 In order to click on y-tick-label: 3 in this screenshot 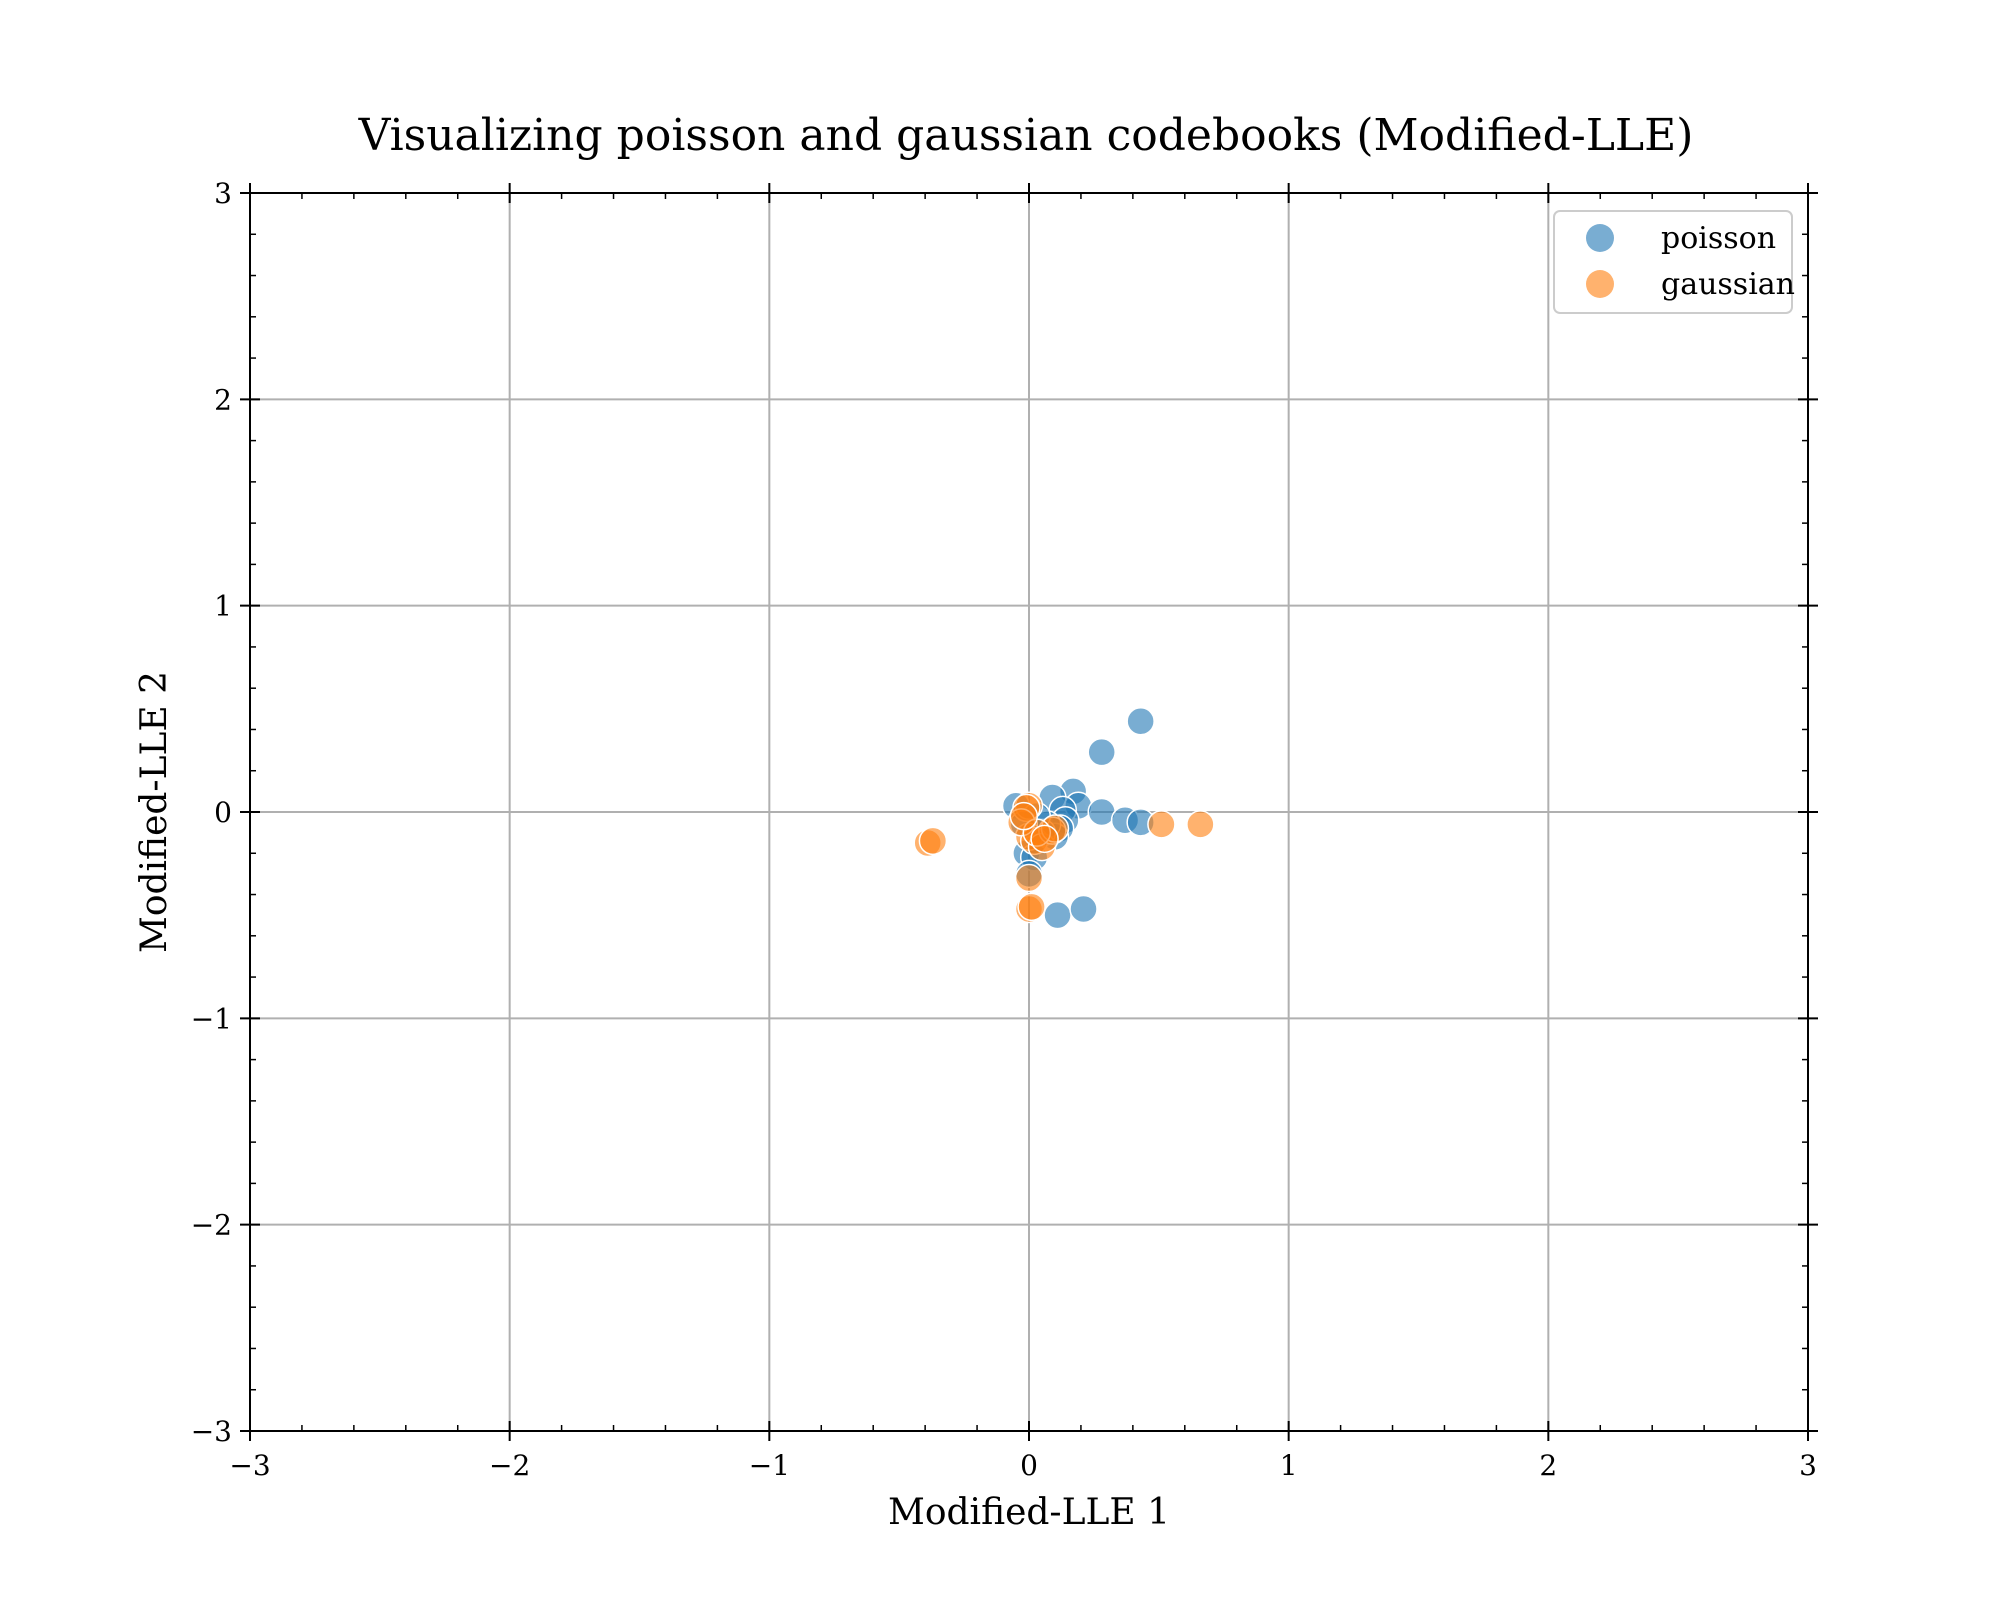, I will do `click(223, 193)`.